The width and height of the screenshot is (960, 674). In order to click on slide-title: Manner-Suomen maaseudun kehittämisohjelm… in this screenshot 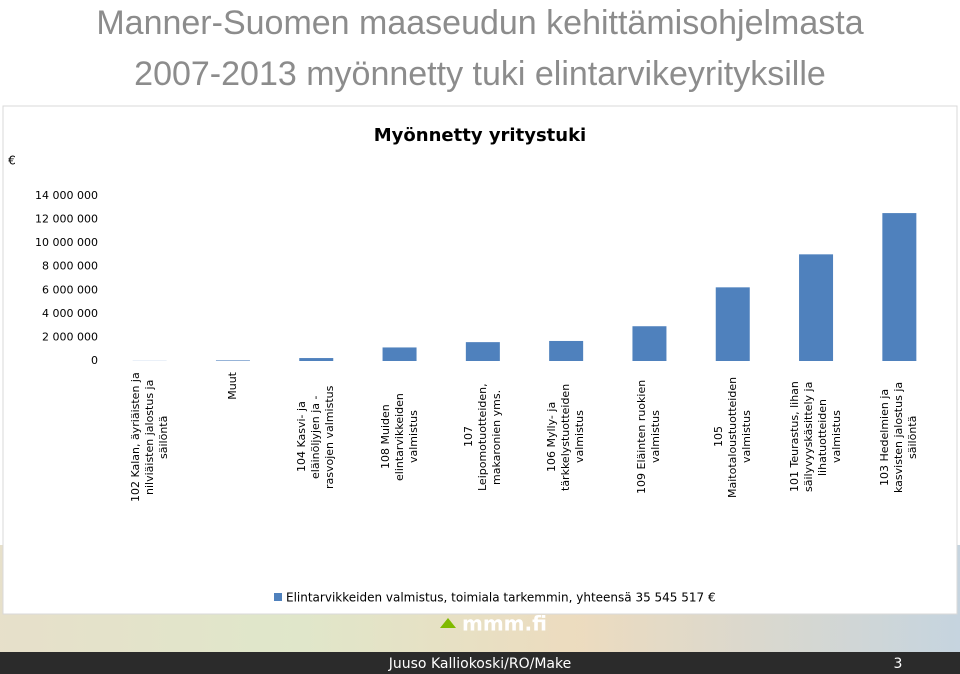, I will do `click(480, 23)`.